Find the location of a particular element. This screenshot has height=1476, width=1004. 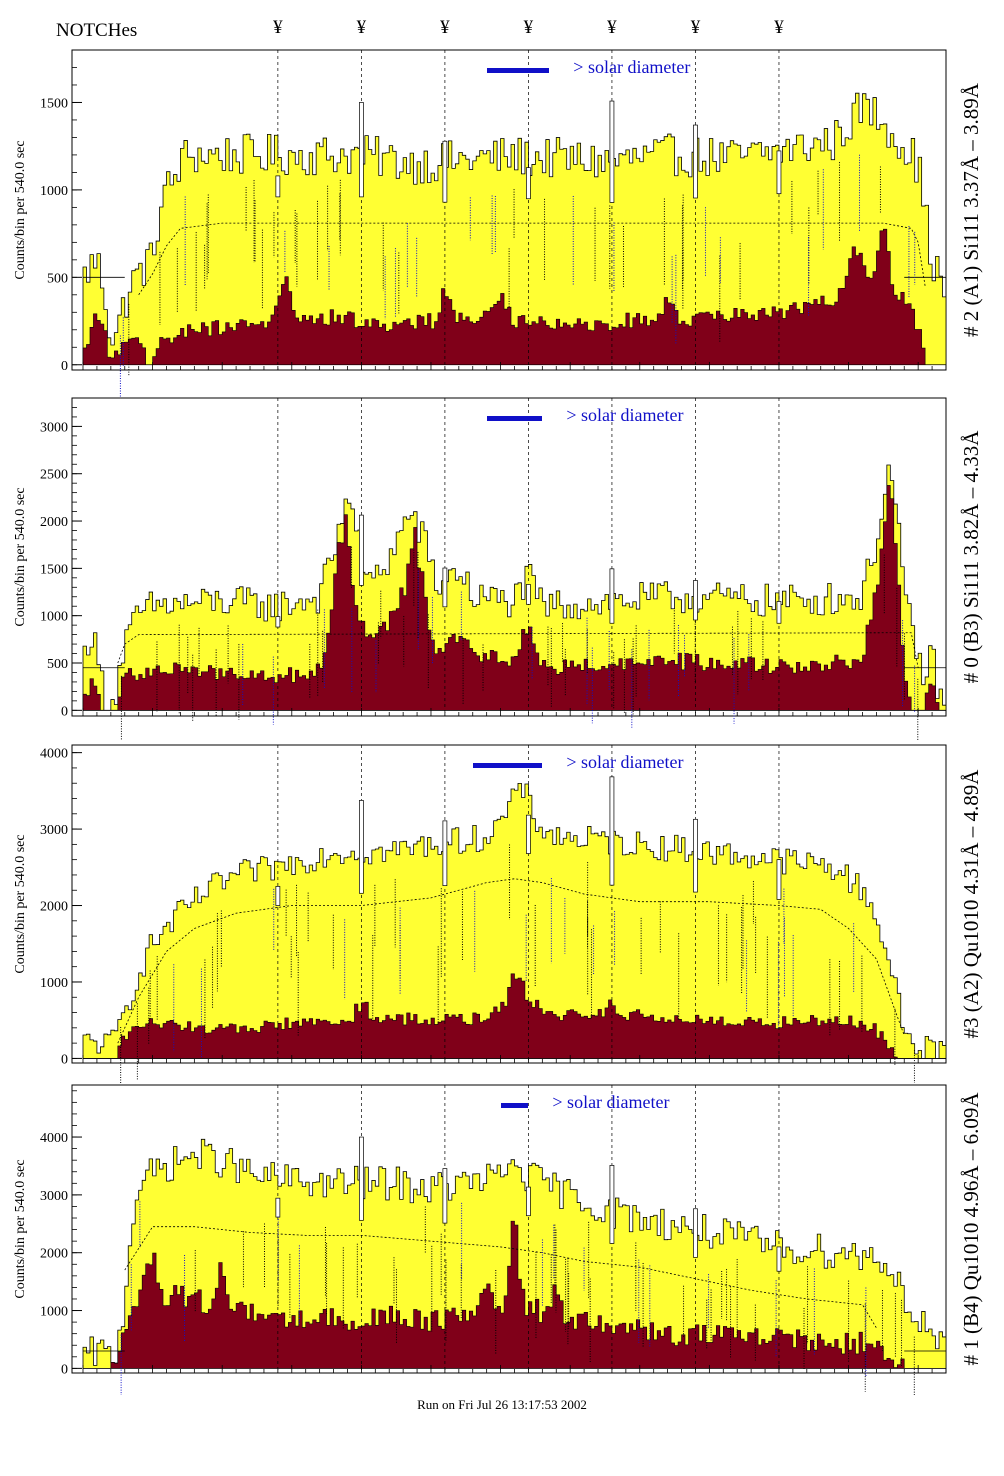

run-timestamp: Run on Fri Jul 26 13:17:53 2002 is located at coordinates (502, 1404).